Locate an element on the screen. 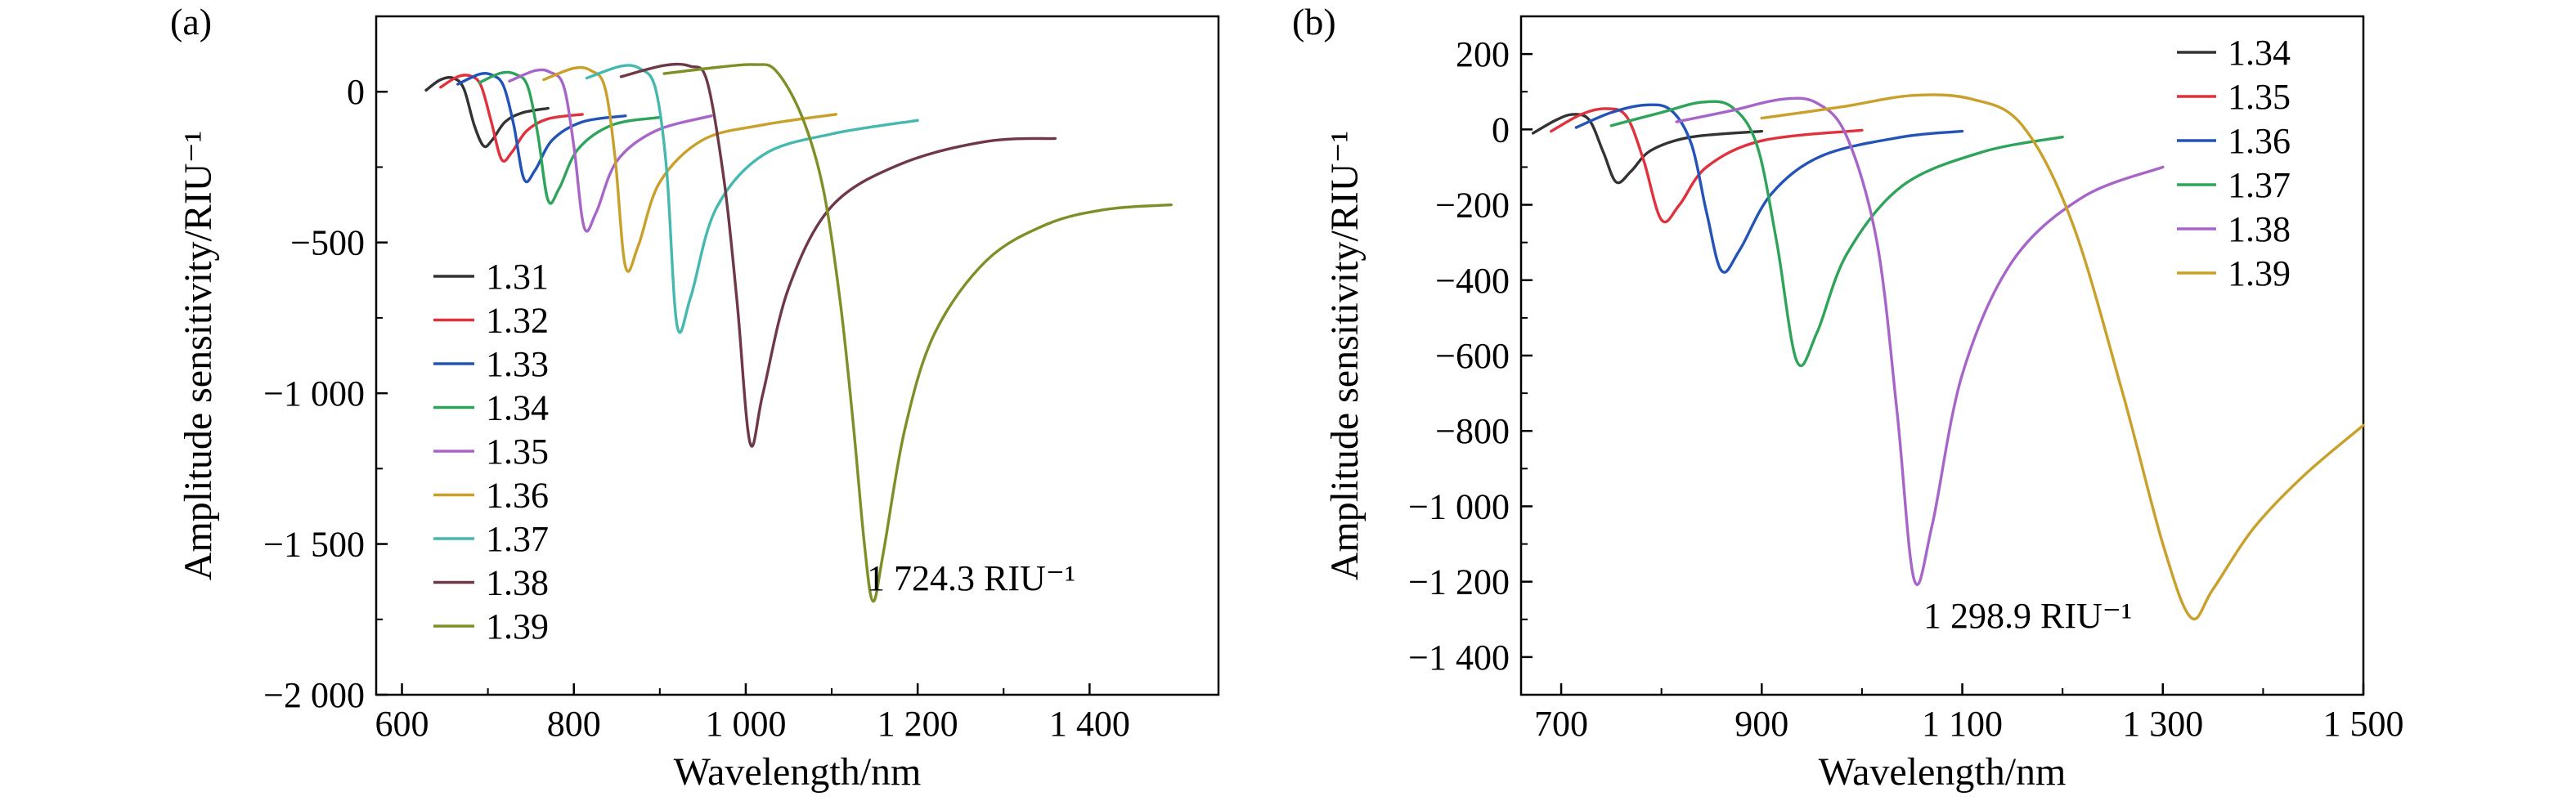  legend-label-b-2: 1.36 is located at coordinates (2260, 141).